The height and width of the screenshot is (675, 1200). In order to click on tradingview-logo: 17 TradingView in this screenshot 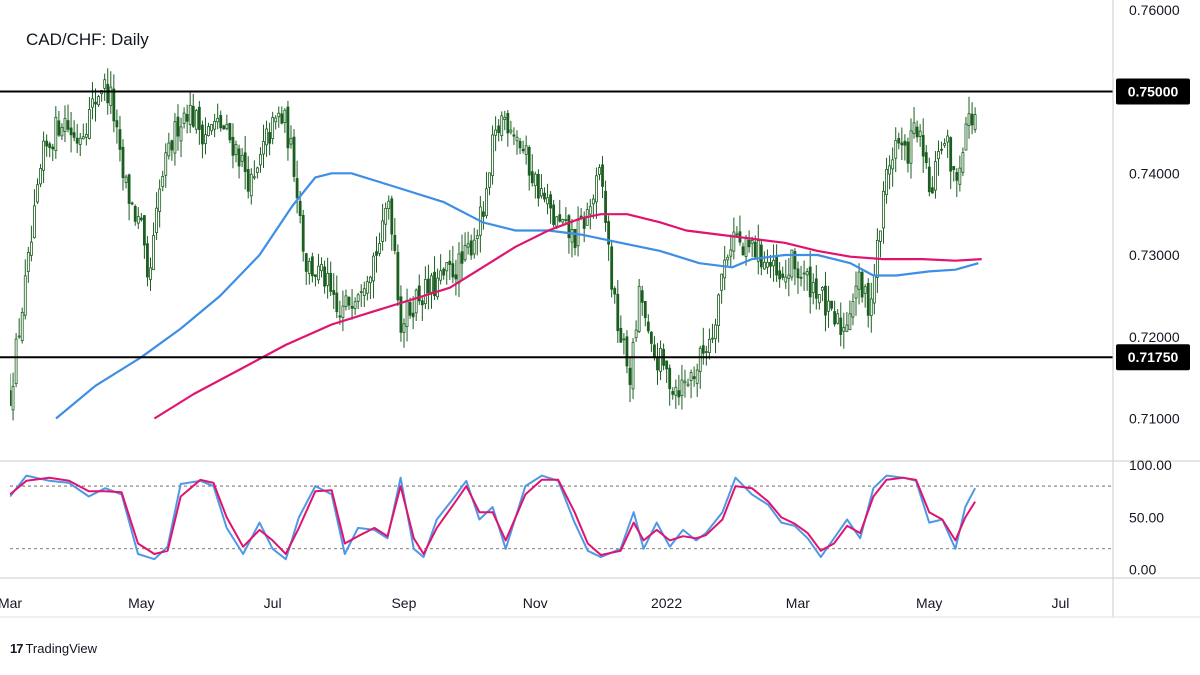, I will do `click(53, 648)`.